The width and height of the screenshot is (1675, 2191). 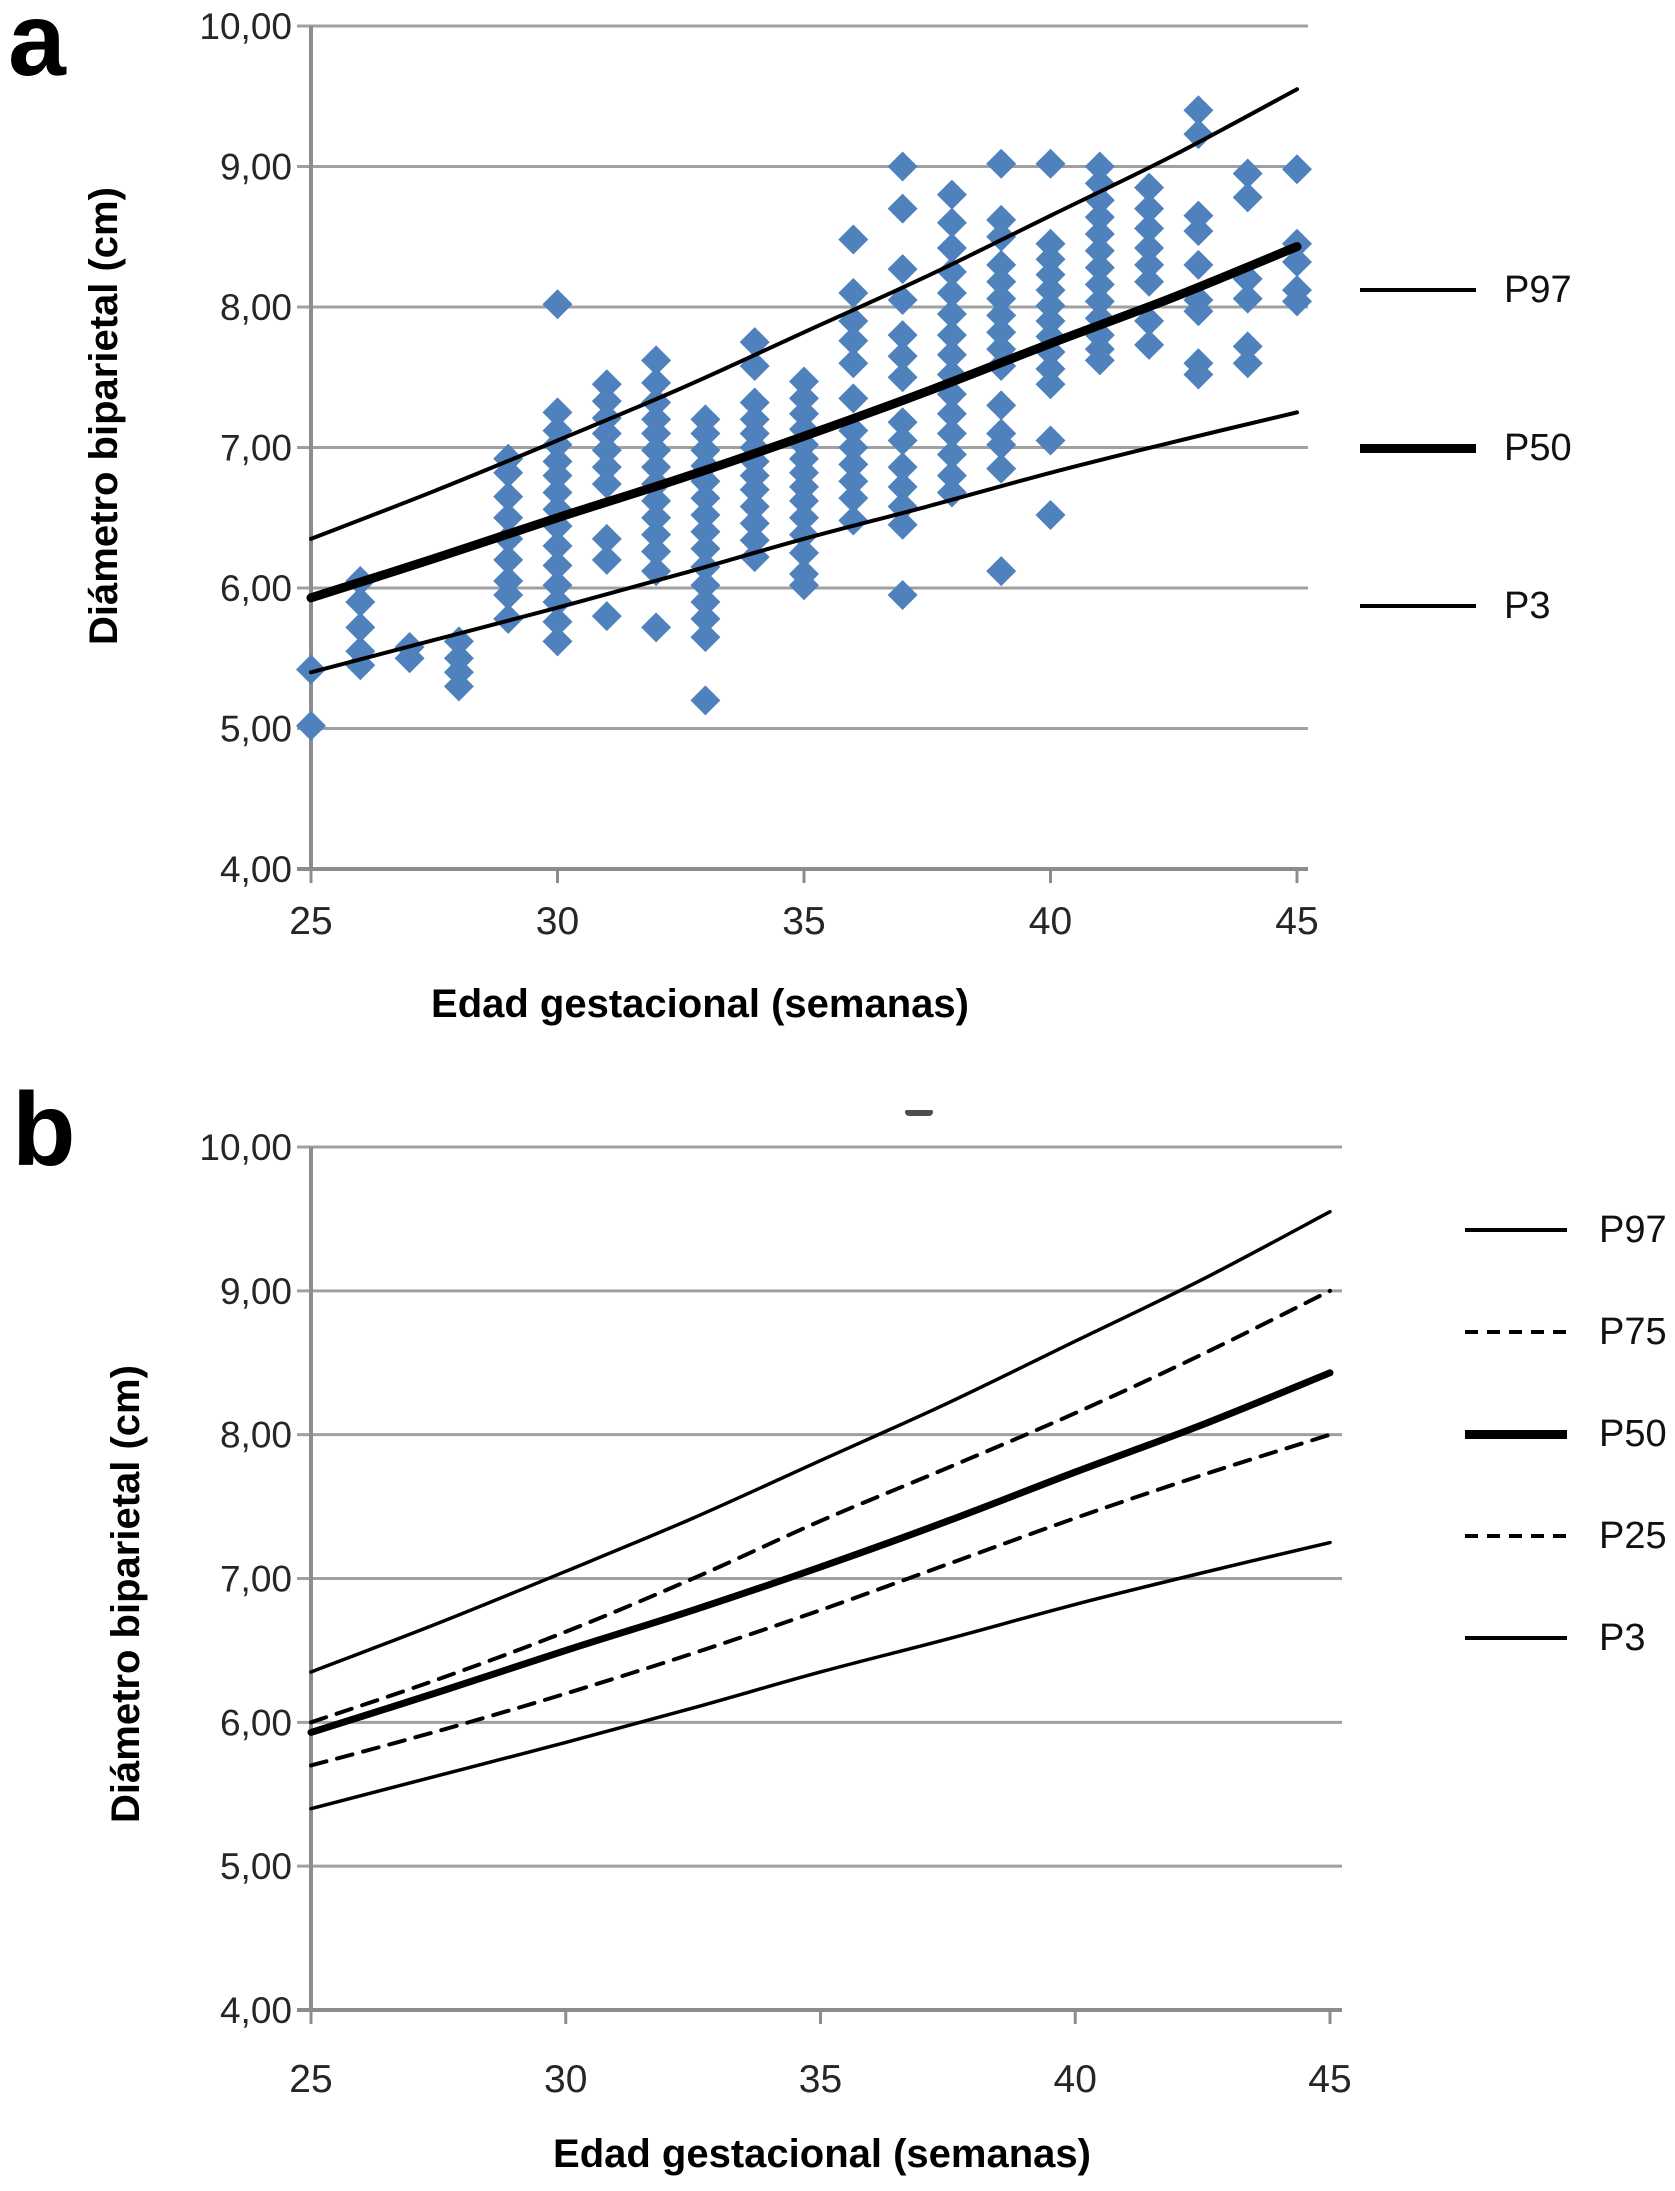 I want to click on legend-entry-p75: P75, so click(x=1566, y=1331).